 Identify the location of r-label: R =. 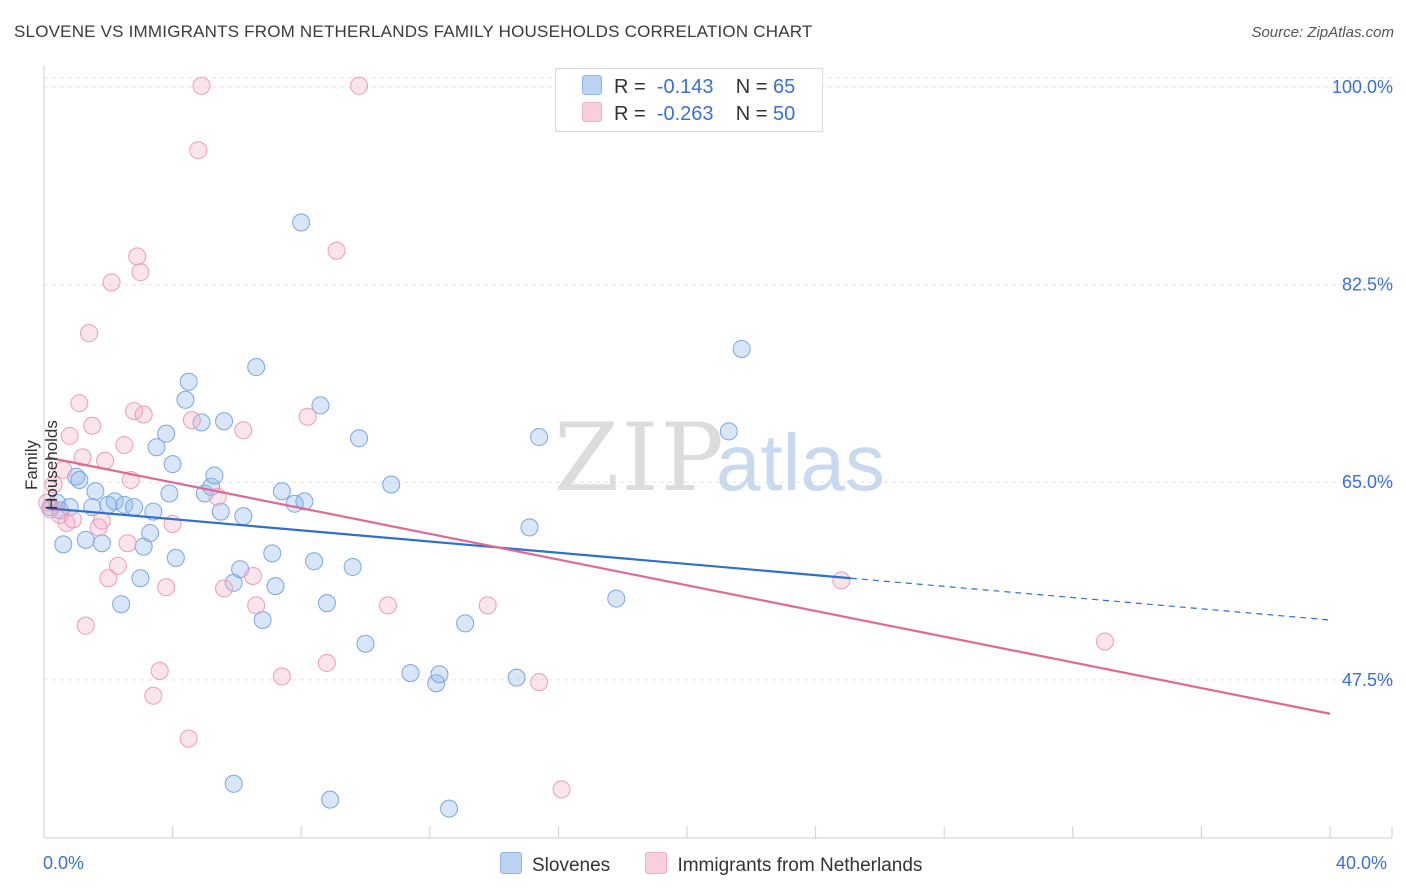
(630, 114).